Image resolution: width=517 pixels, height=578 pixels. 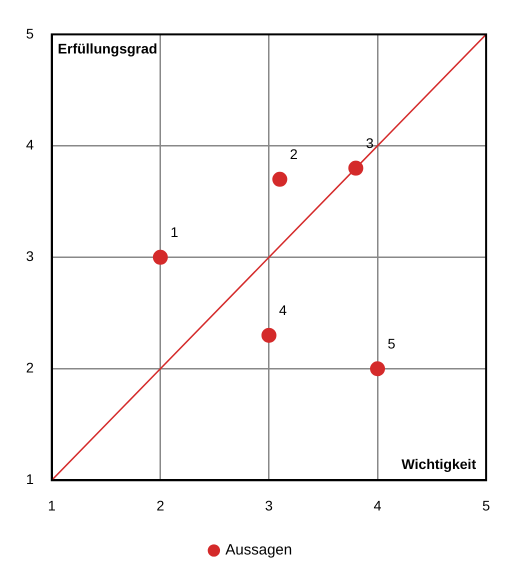 What do you see at coordinates (294, 154) in the screenshot?
I see `annotation: 2` at bounding box center [294, 154].